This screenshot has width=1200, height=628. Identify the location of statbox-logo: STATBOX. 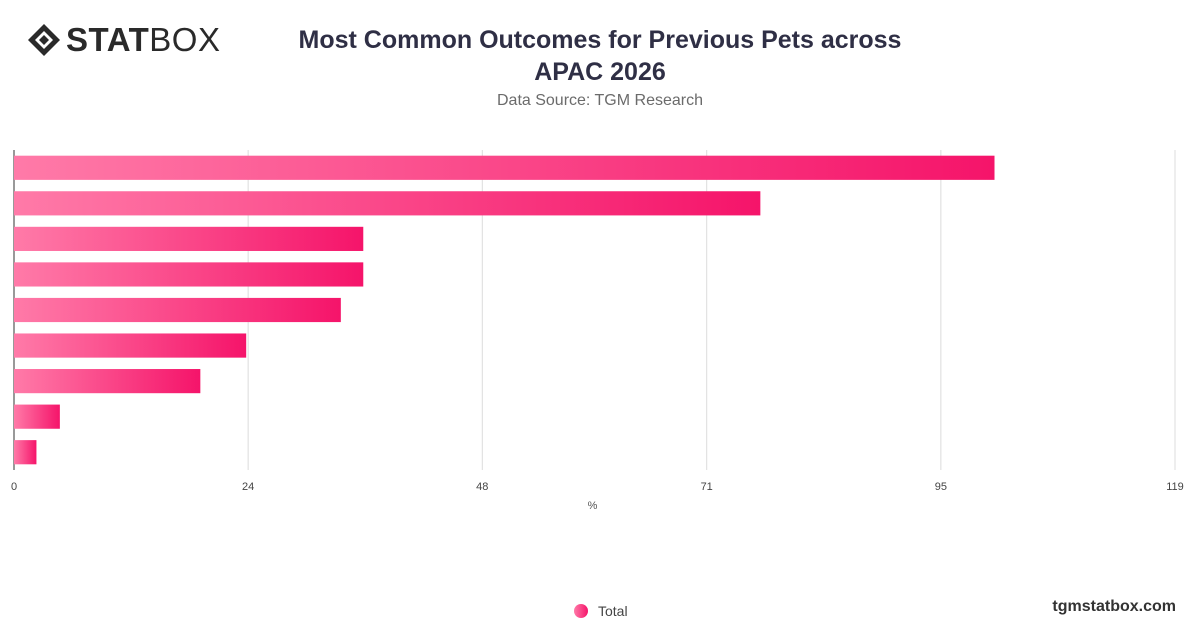
(123, 40).